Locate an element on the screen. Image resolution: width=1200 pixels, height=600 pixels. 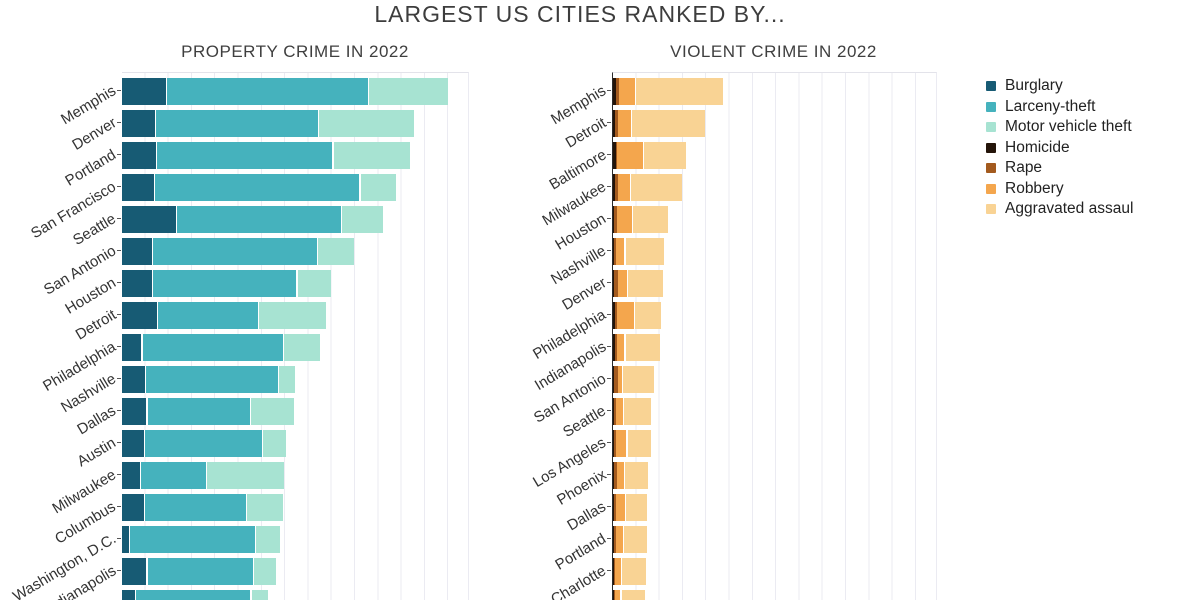
plot-subtitle: VIOLENT CRIME IN 2022 is located at coordinates (773, 51).